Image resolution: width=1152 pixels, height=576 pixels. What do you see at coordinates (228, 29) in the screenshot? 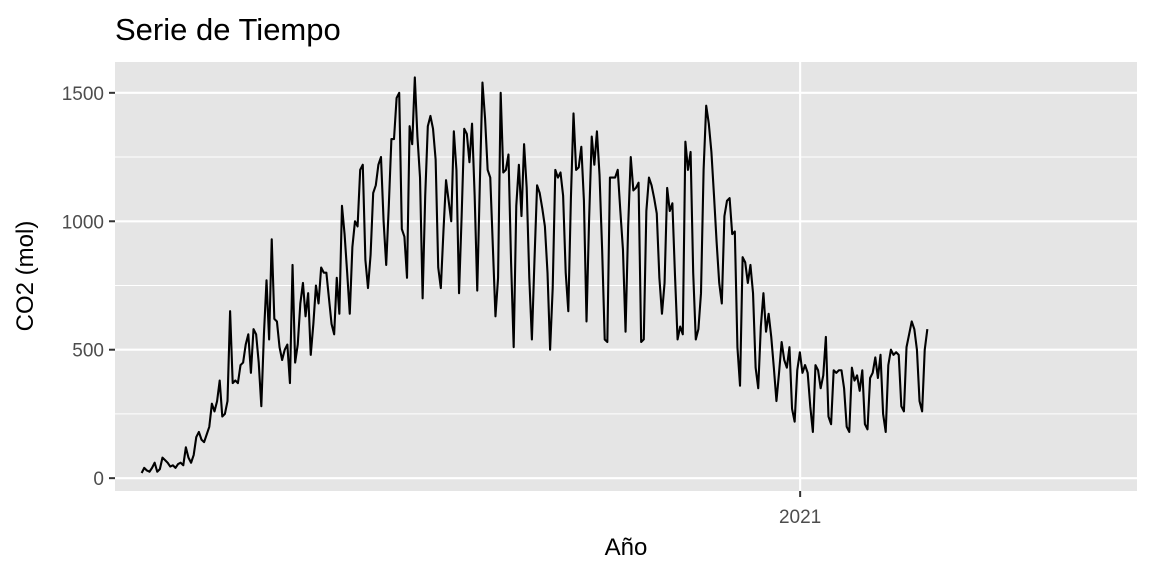
I see `chart-title: Serie de Tiempo` at bounding box center [228, 29].